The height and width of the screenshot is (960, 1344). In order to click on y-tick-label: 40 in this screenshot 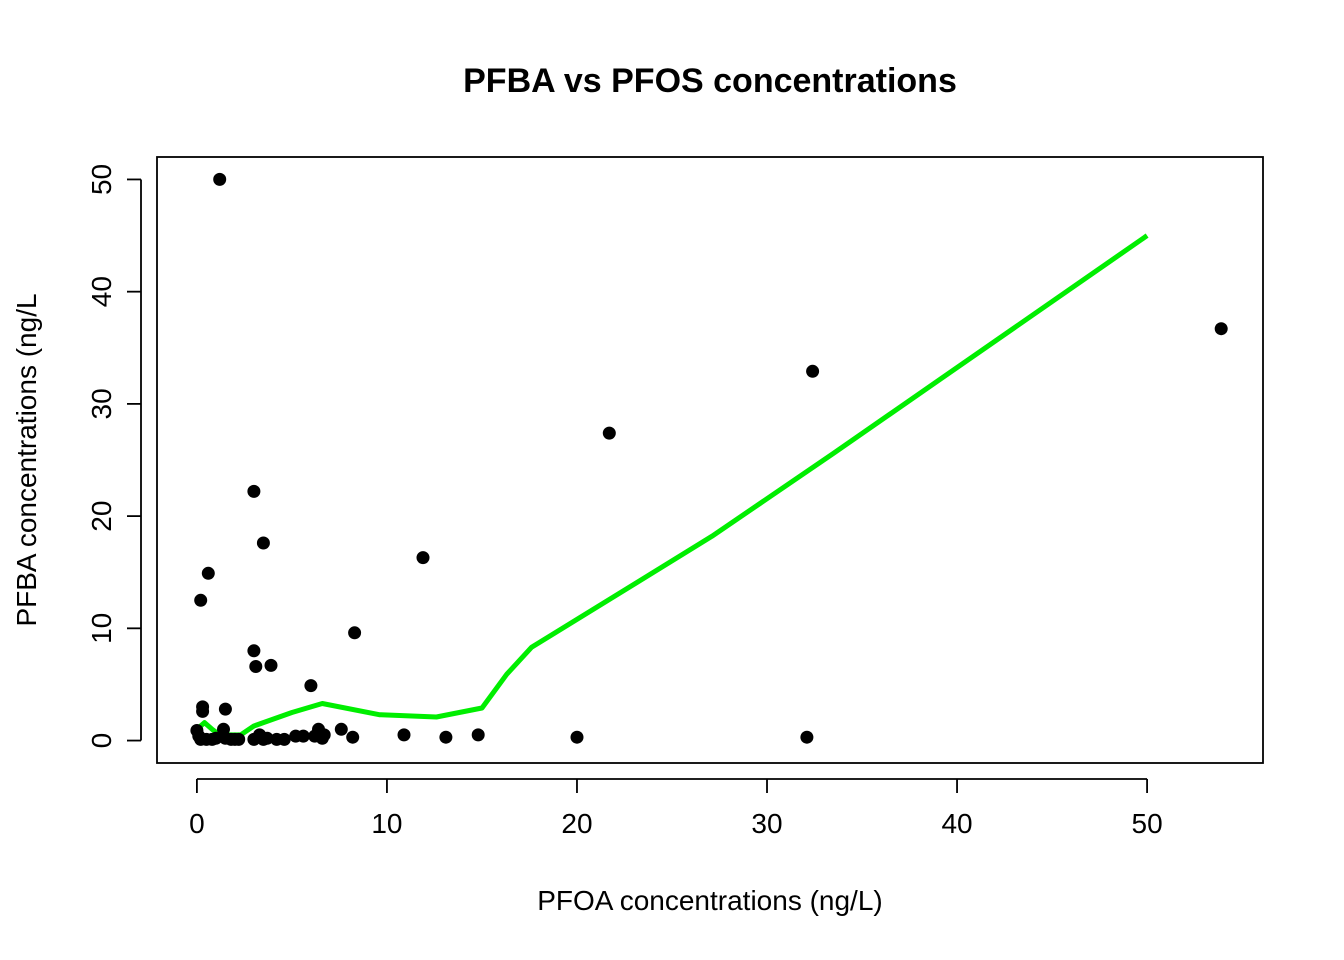, I will do `click(101, 291)`.